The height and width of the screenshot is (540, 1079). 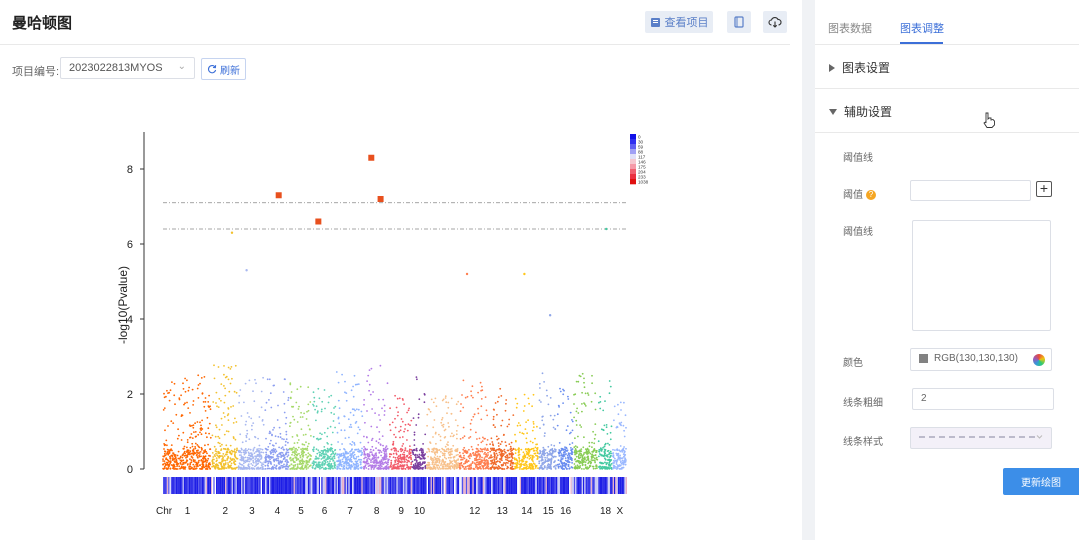 I want to click on line-width-input: 2, so click(x=983, y=399).